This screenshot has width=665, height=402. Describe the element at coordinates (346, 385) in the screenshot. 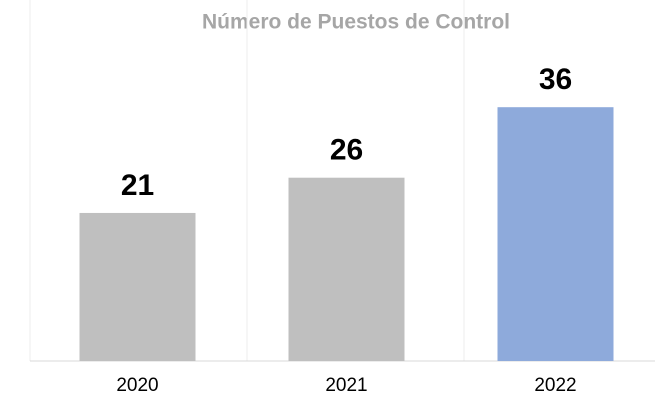

I see `x-tick-label: 2021` at that location.